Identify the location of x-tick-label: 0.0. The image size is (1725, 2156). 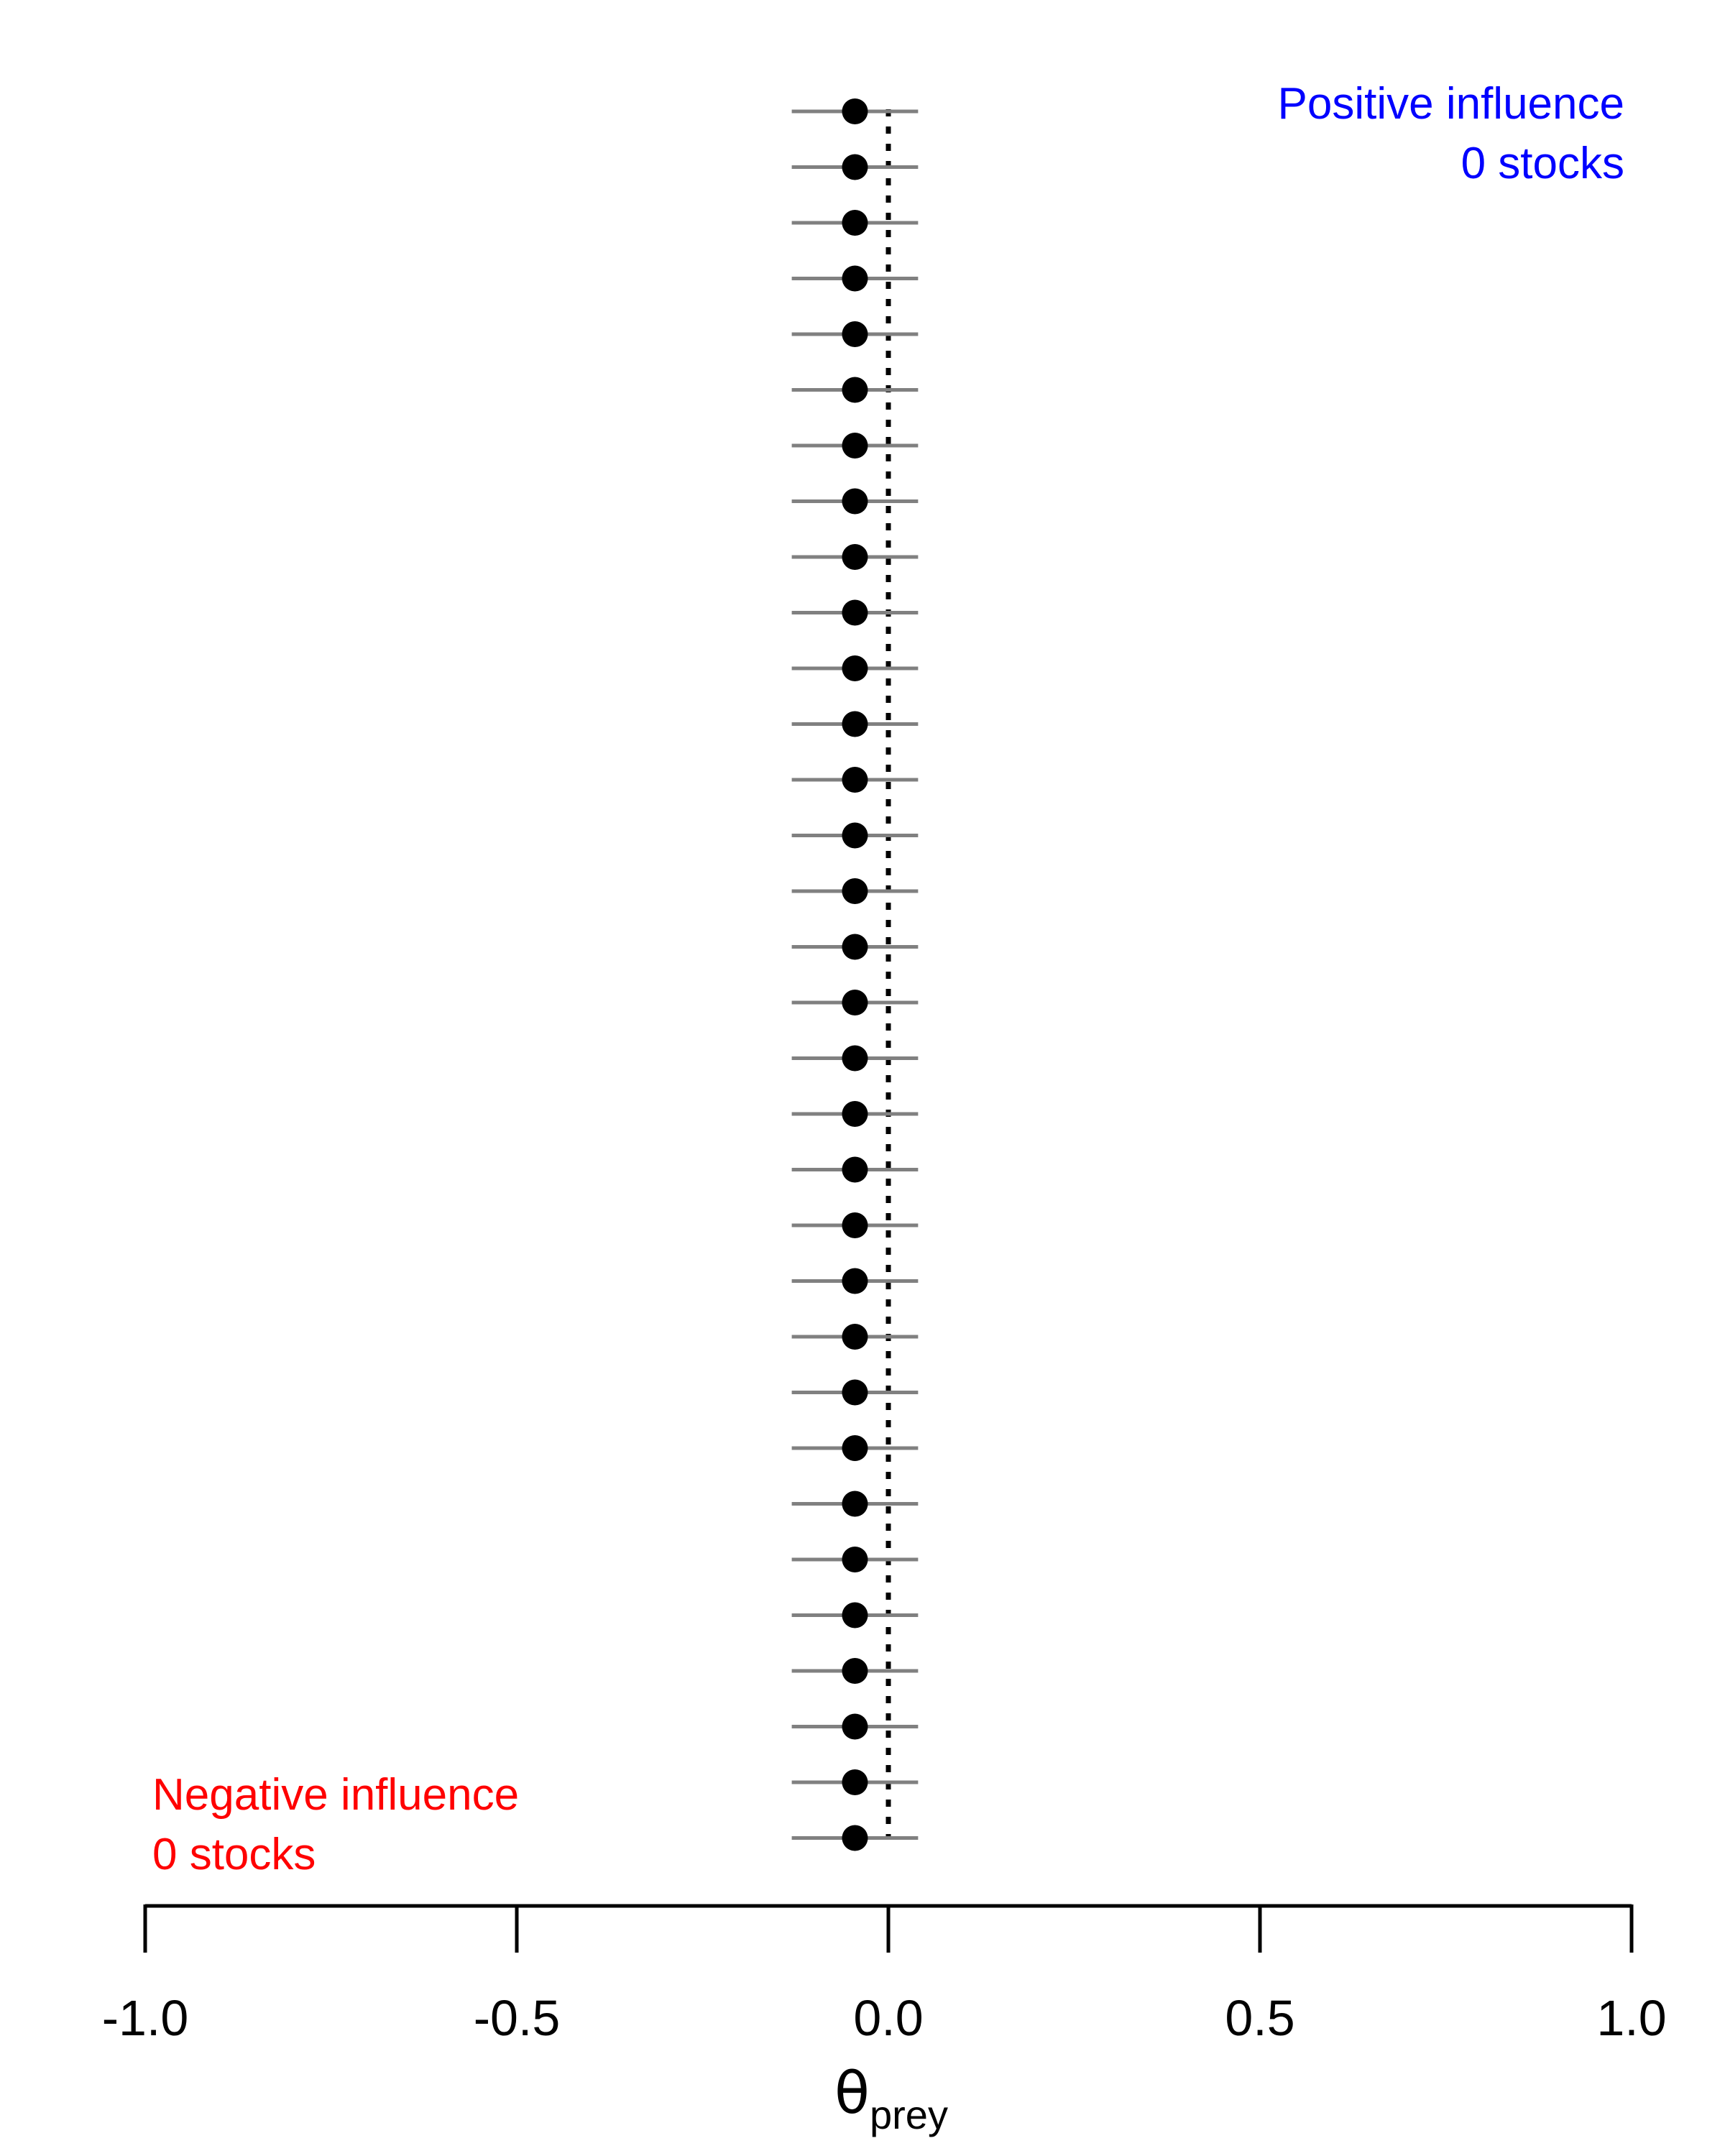
(888, 2018).